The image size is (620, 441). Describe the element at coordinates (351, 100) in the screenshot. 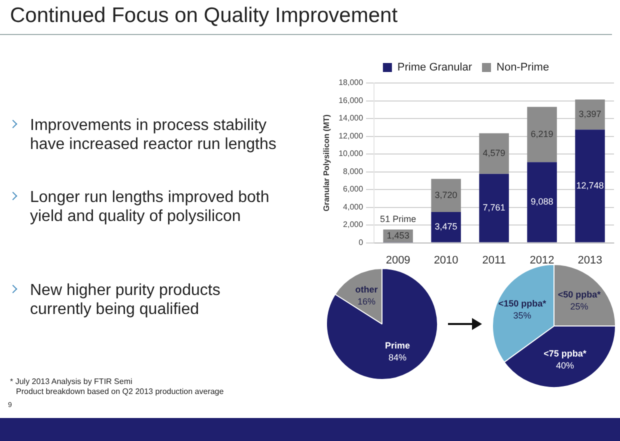

I see `y-tick-label: 16,000` at that location.